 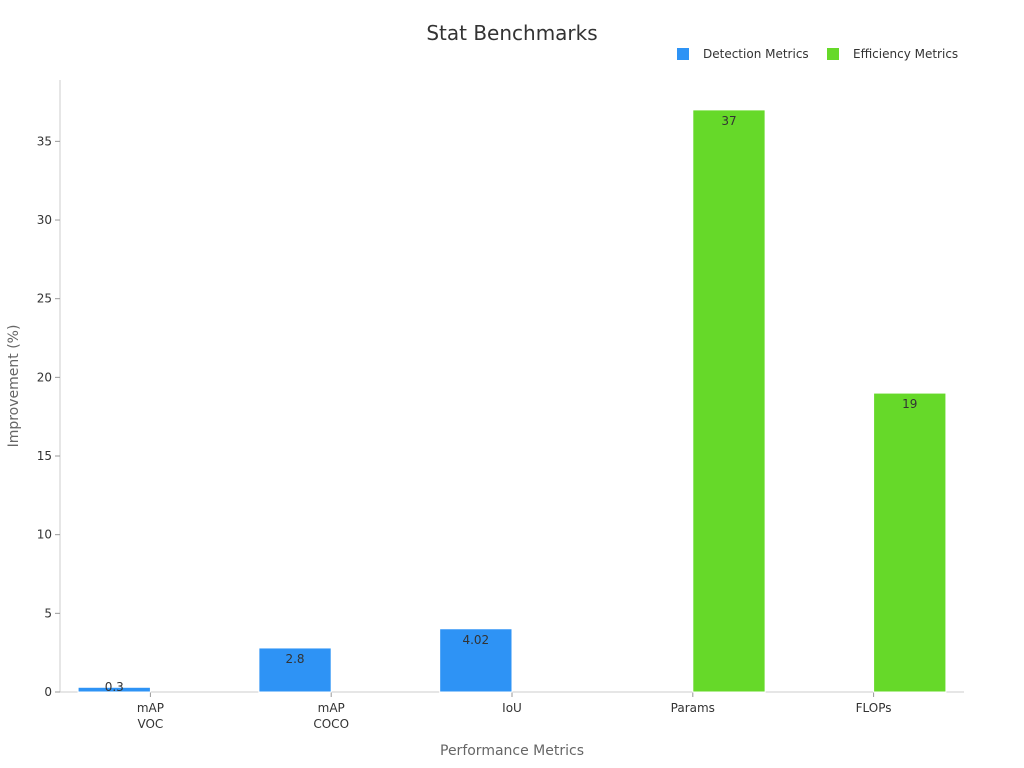 What do you see at coordinates (44, 377) in the screenshot?
I see `y-tick-label: 20` at bounding box center [44, 377].